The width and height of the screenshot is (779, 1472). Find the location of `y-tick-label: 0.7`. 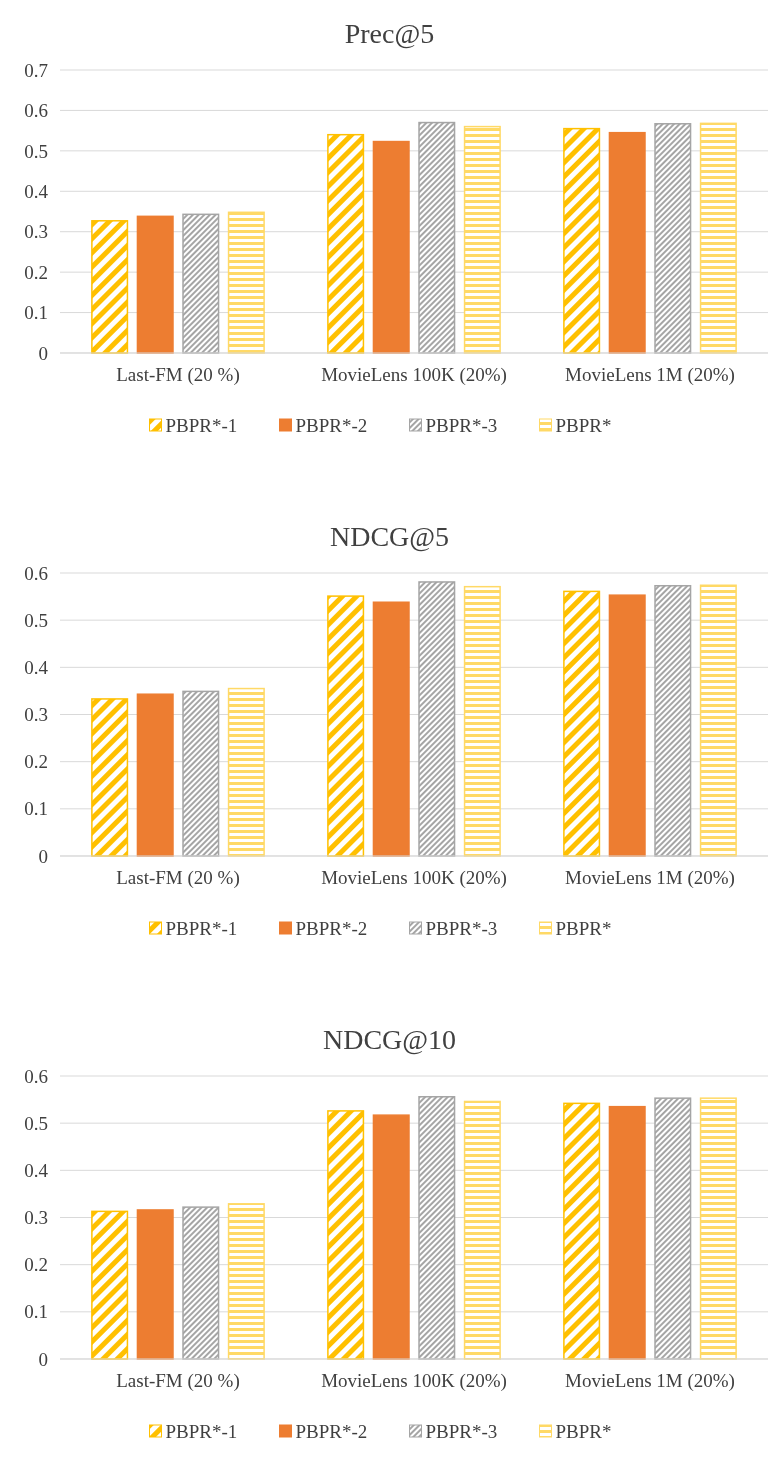

y-tick-label: 0.7 is located at coordinates (36, 70).